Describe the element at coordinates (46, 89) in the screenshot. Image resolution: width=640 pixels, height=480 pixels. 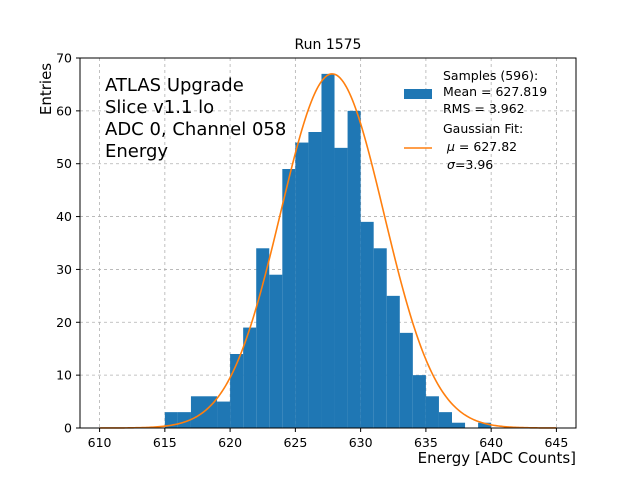
I see `y-axis-label: Entries` at that location.